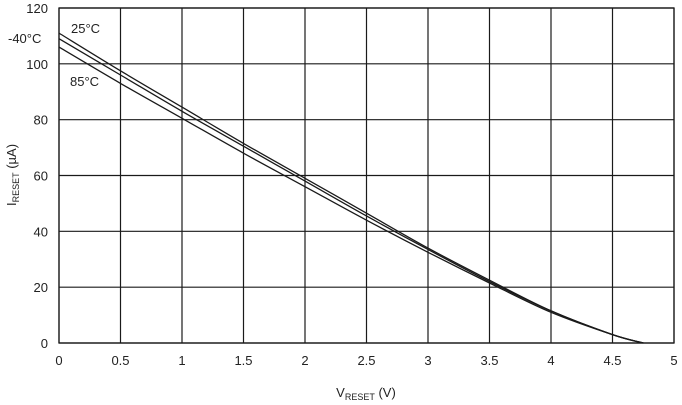 This screenshot has width=682, height=405. Describe the element at coordinates (489, 360) in the screenshot. I see `x-tick-label: 3.5` at that location.